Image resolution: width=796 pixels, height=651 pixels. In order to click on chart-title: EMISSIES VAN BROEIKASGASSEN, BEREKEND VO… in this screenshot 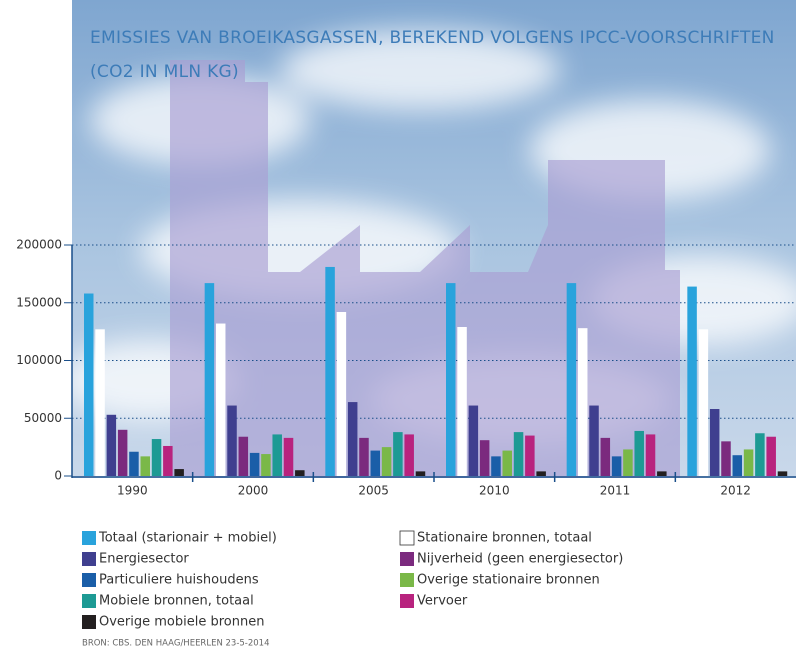, I will do `click(432, 38)`.